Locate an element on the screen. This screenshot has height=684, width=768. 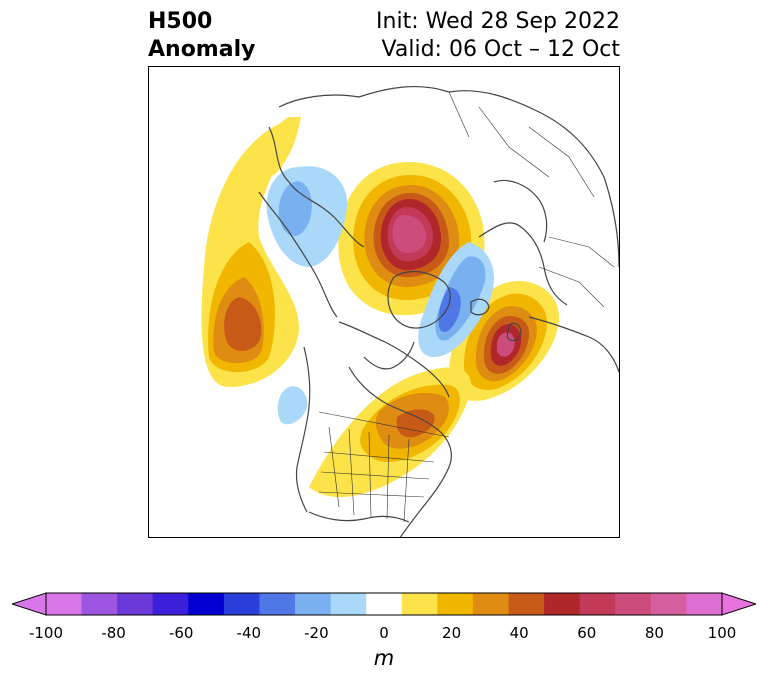
anomaly-ne-pacific is located at coordinates (251, 252).